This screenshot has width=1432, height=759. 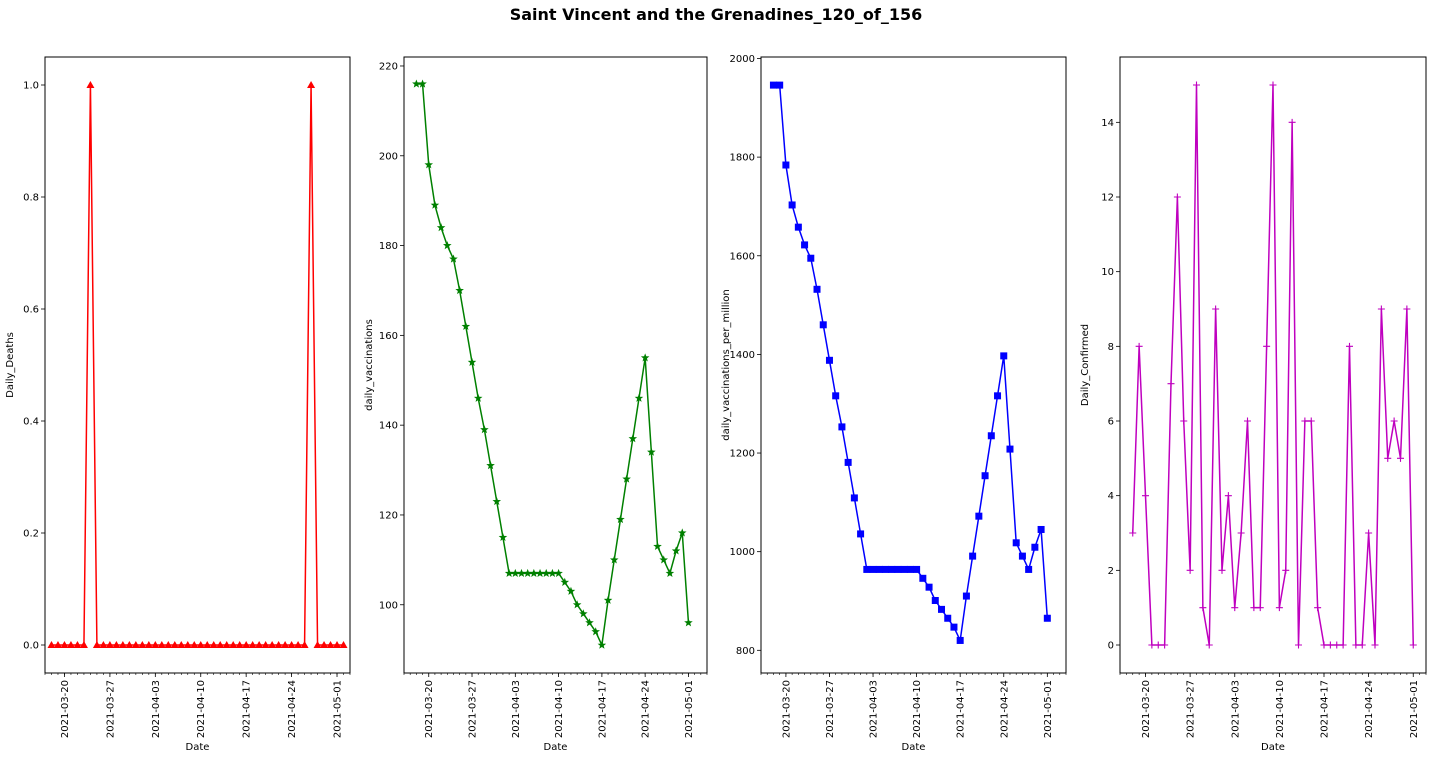 I want to click on y-tick-label: 10, so click(x=1107, y=272).